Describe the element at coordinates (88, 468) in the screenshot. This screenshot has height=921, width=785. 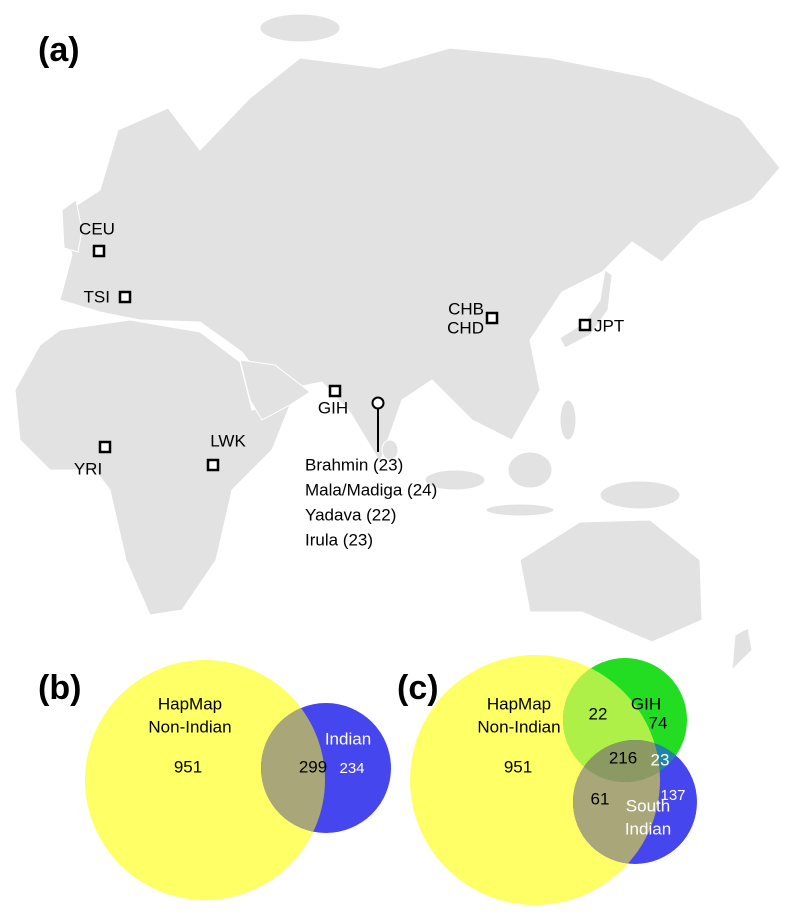
I see `population-label: YRI` at that location.